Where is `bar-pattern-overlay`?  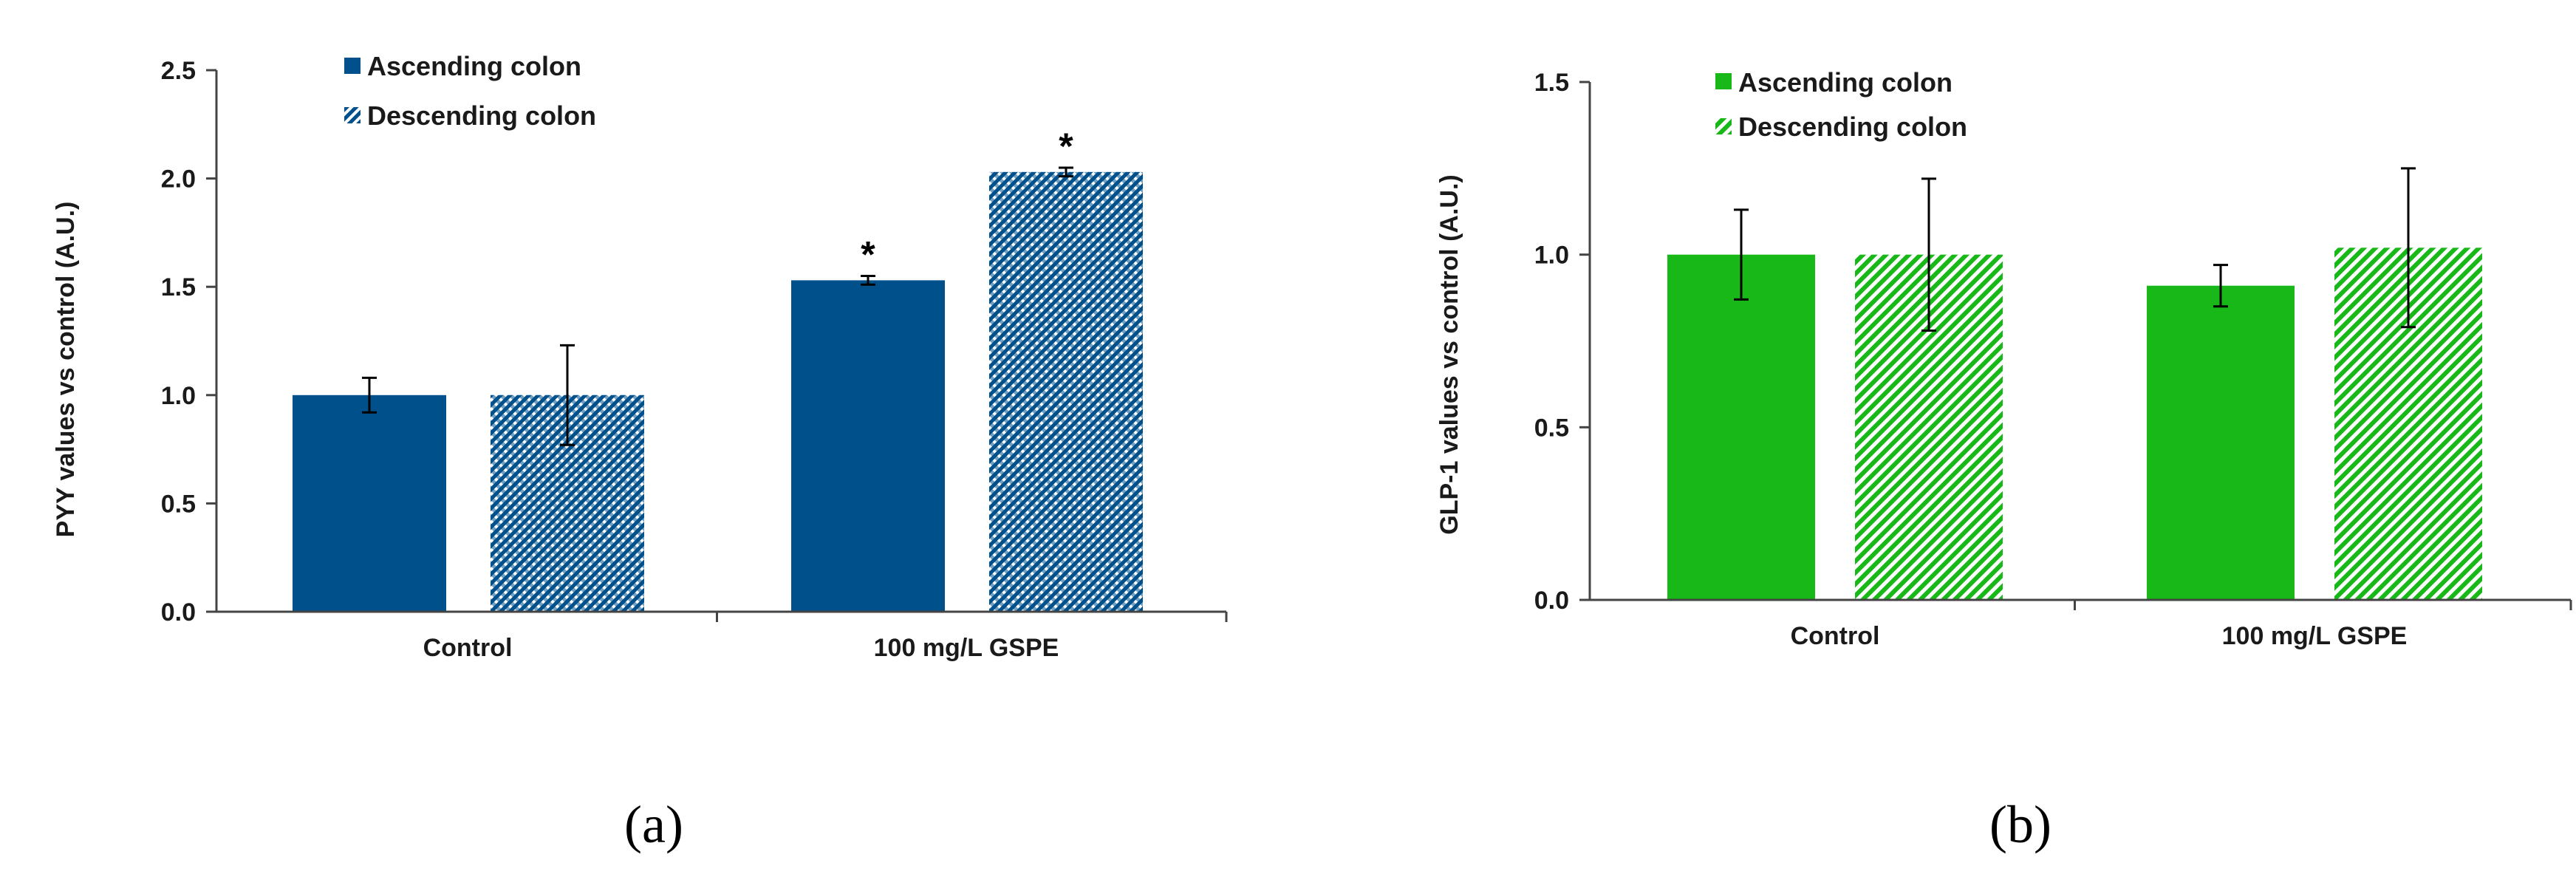 bar-pattern-overlay is located at coordinates (1066, 392).